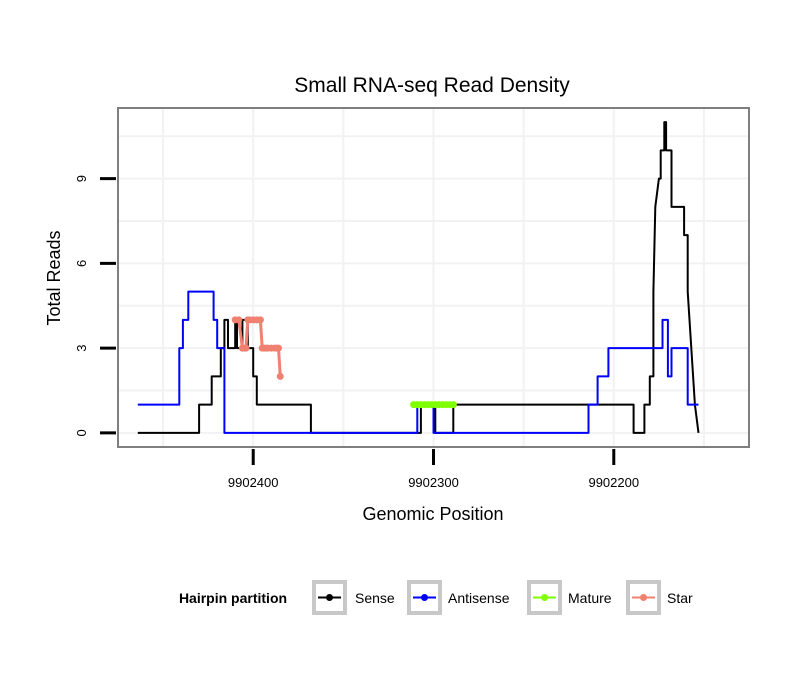 The height and width of the screenshot is (690, 810). I want to click on x-tick-label: 9902300, so click(433, 482).